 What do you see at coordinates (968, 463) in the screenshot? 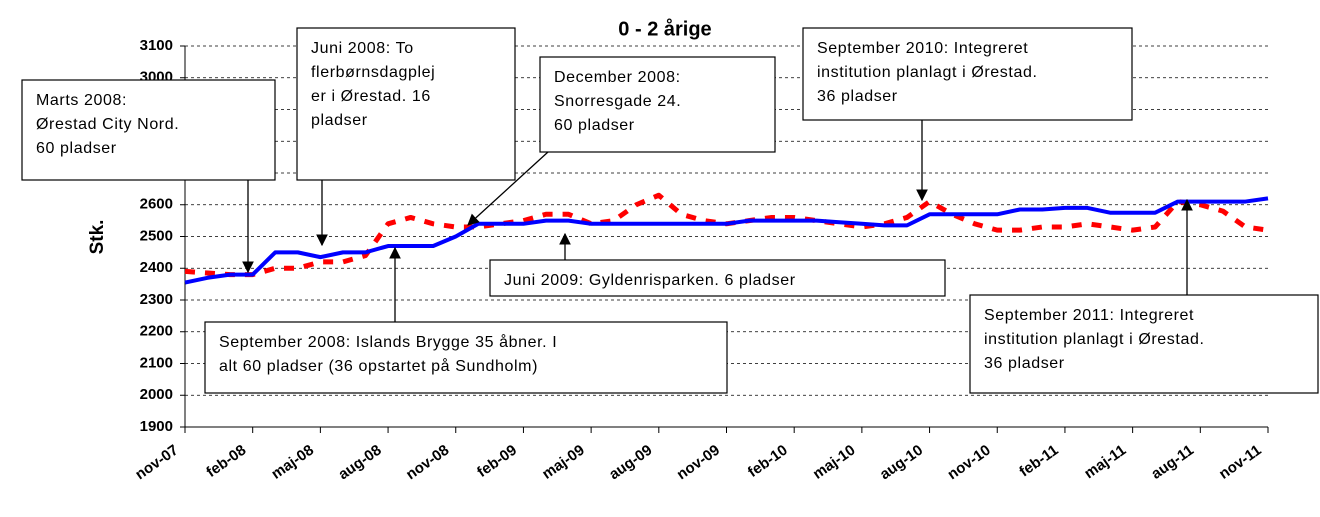
I see `x-tick-label: nov-10` at bounding box center [968, 463].